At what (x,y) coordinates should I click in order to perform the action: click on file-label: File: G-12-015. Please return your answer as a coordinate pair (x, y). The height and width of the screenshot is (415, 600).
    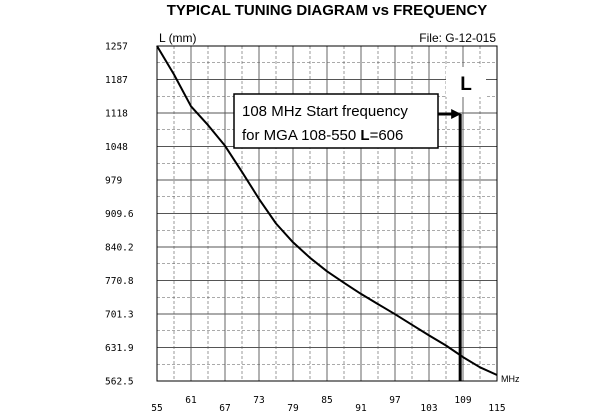
    Looking at the image, I should click on (457, 38).